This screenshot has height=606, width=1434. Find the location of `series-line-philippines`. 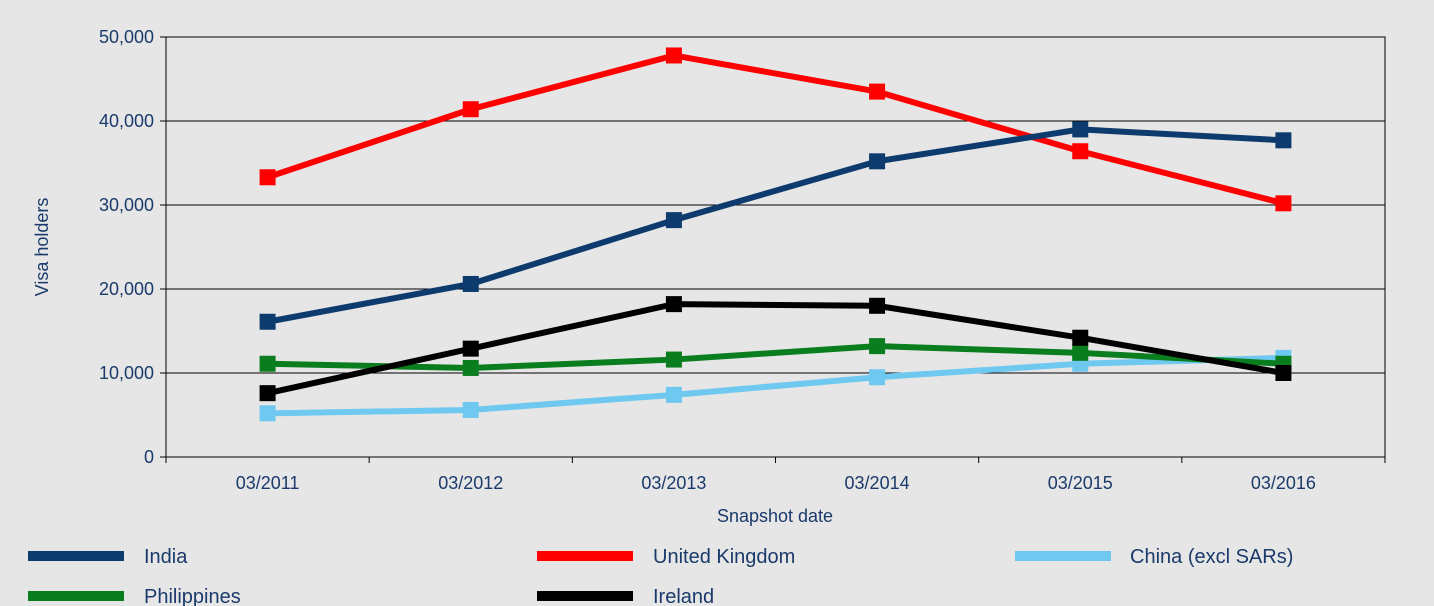

series-line-philippines is located at coordinates (775, 357).